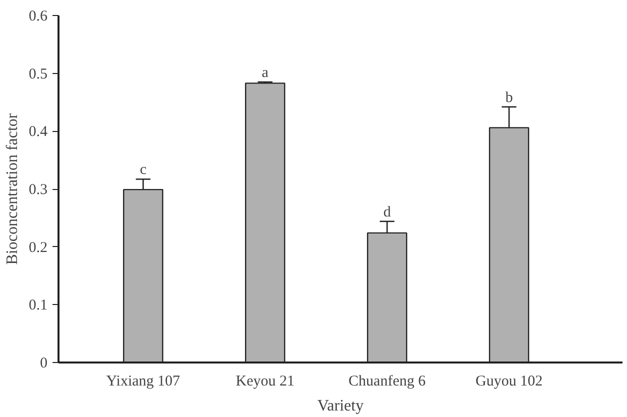 This screenshot has width=627, height=417. What do you see at coordinates (38, 248) in the screenshot?
I see `y-tick-label: 0.2` at bounding box center [38, 248].